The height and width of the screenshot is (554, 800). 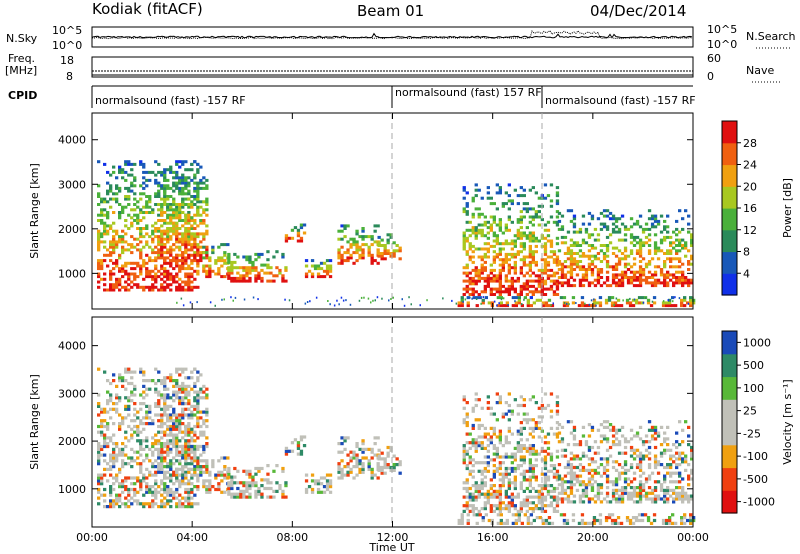 I want to click on velocity-colorbar-label: Velocity [m s⁻¹], so click(x=787, y=421).